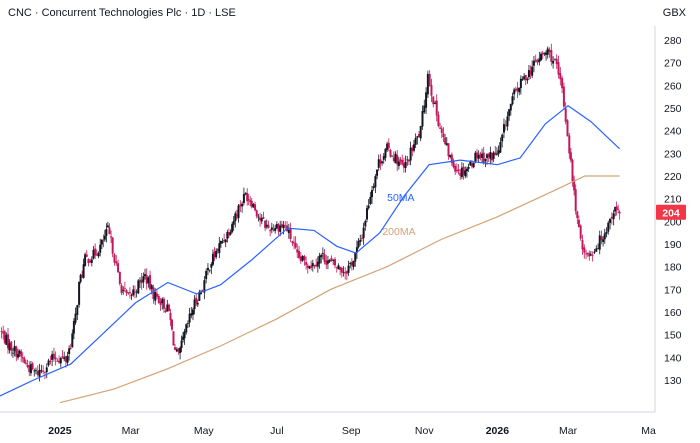 This screenshot has width=700, height=443. Describe the element at coordinates (398, 232) in the screenshot. I see `ma-annotation-200ma: 200MA` at that location.